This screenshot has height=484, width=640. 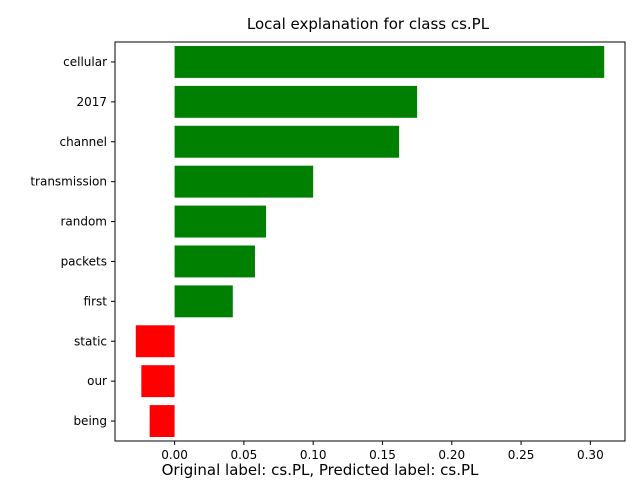 What do you see at coordinates (68, 182) in the screenshot?
I see `y-tick-label: transmission` at bounding box center [68, 182].